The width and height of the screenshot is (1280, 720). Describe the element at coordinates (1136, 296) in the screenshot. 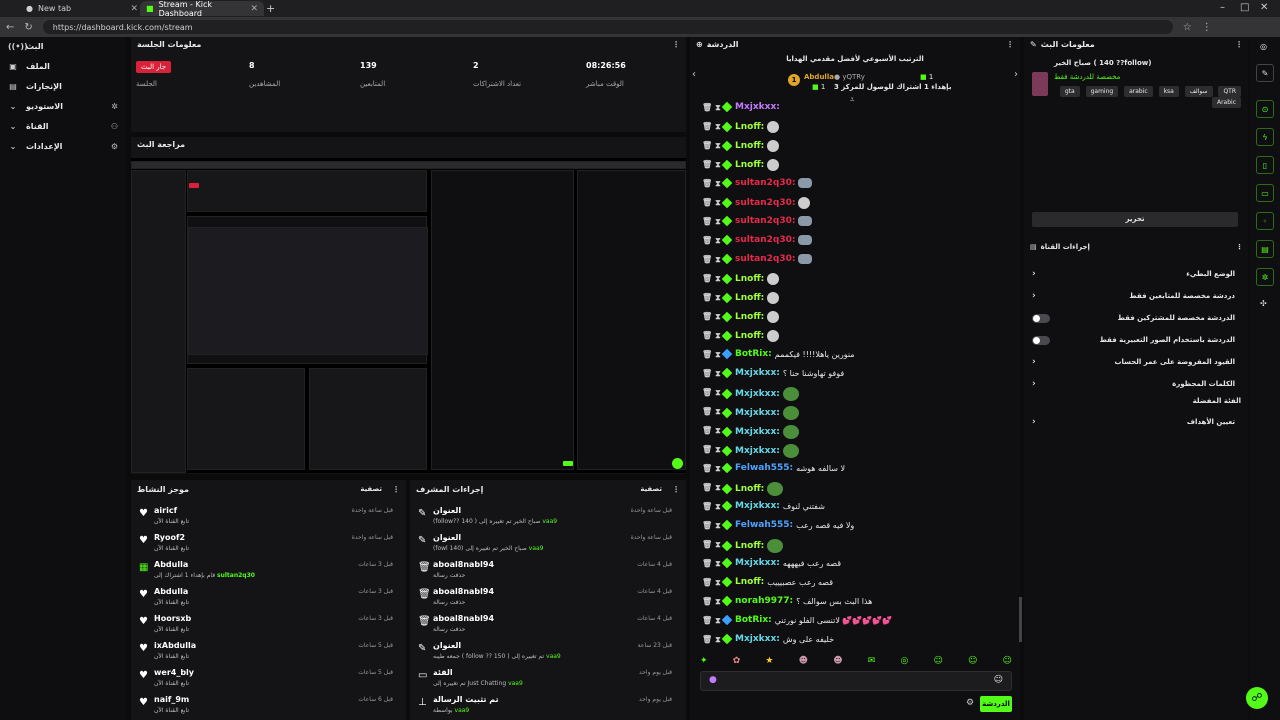

I see `followers-only-option: › دردشة مخصصة للمتابعين فقط` at that location.